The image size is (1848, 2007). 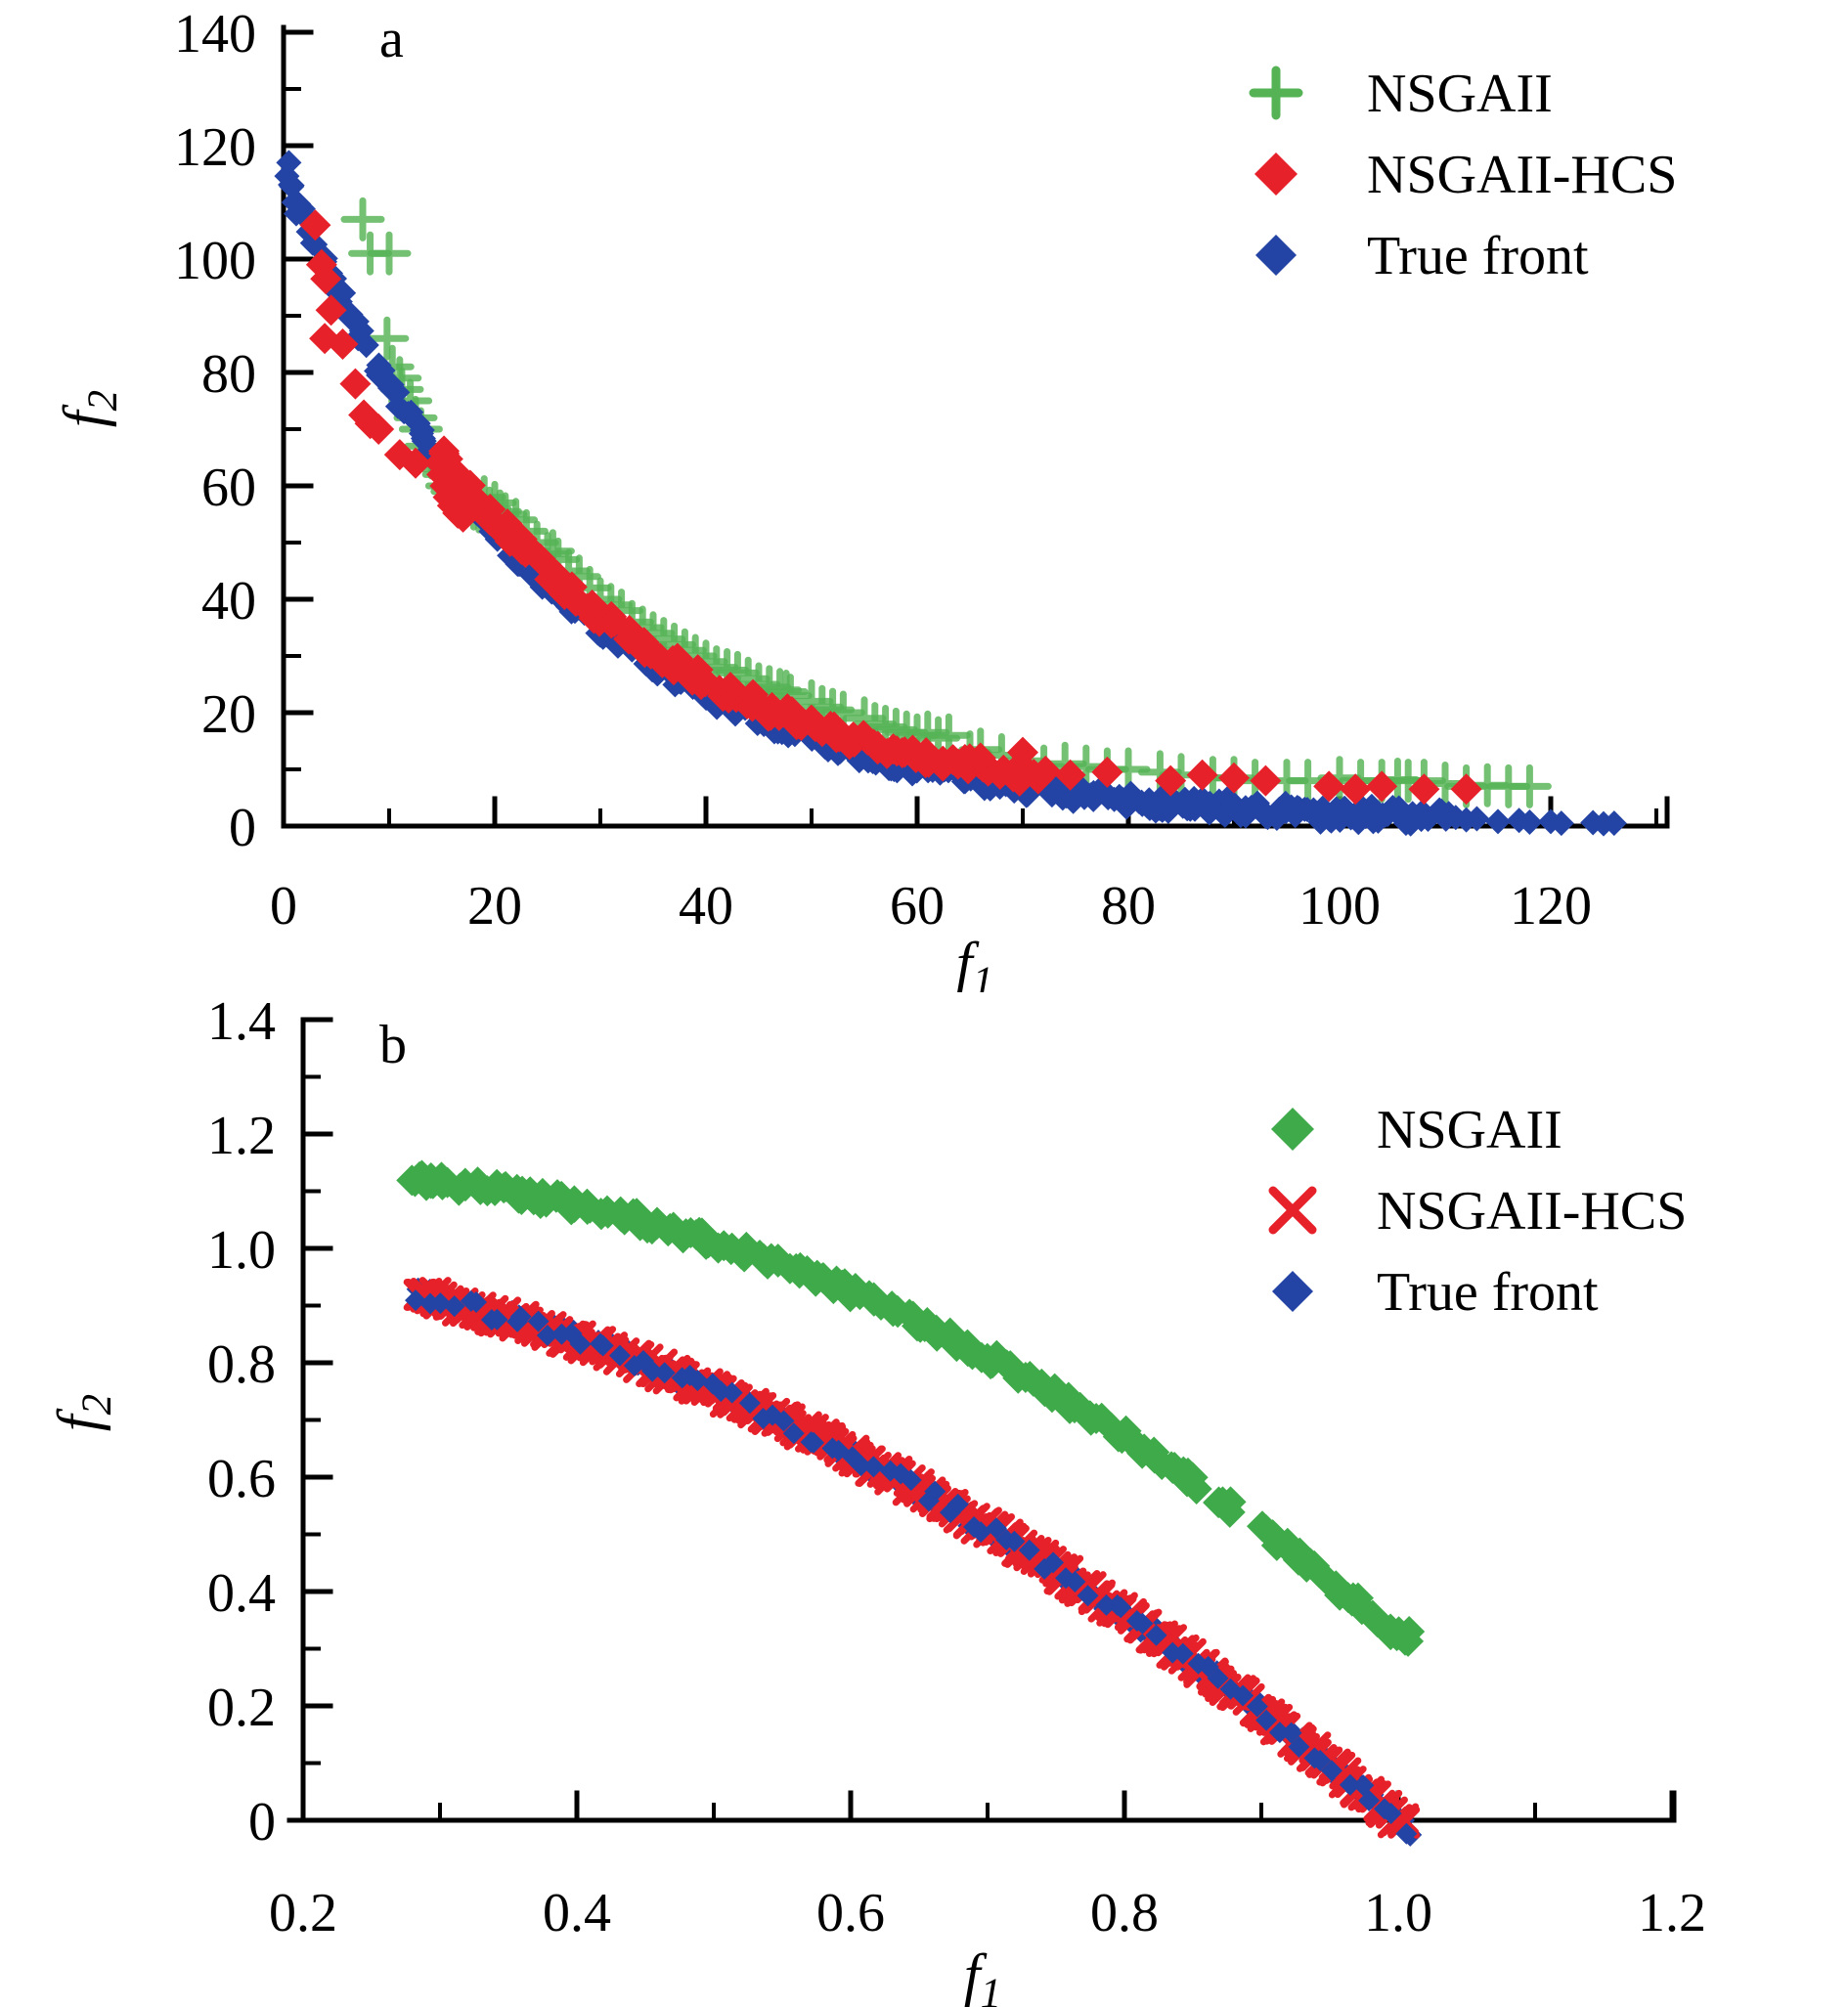 I want to click on legend-b: NSGAII NSGAII-HCS True front, so click(x=1477, y=1211).